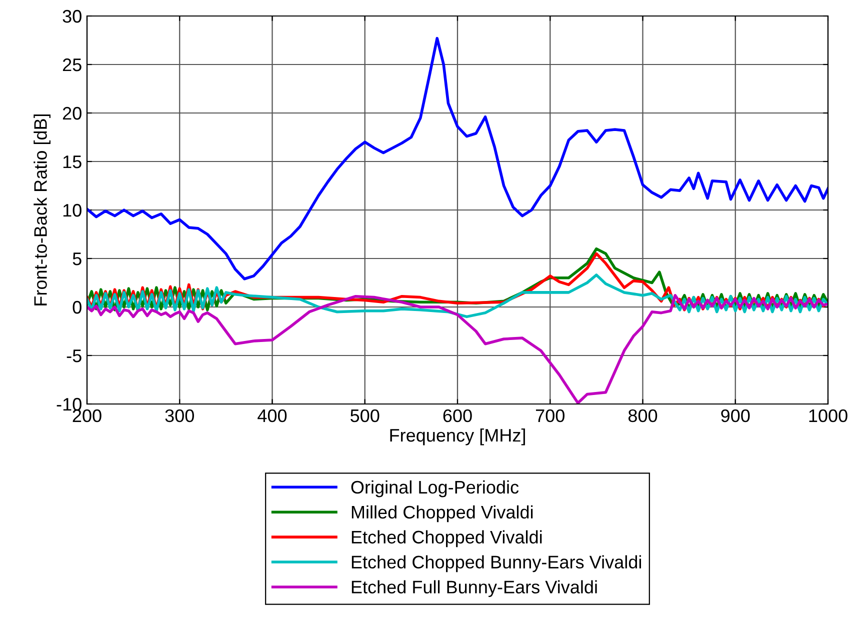 This screenshot has width=859, height=634. What do you see at coordinates (735, 415) in the screenshot?
I see `x-tick-label: 900` at bounding box center [735, 415].